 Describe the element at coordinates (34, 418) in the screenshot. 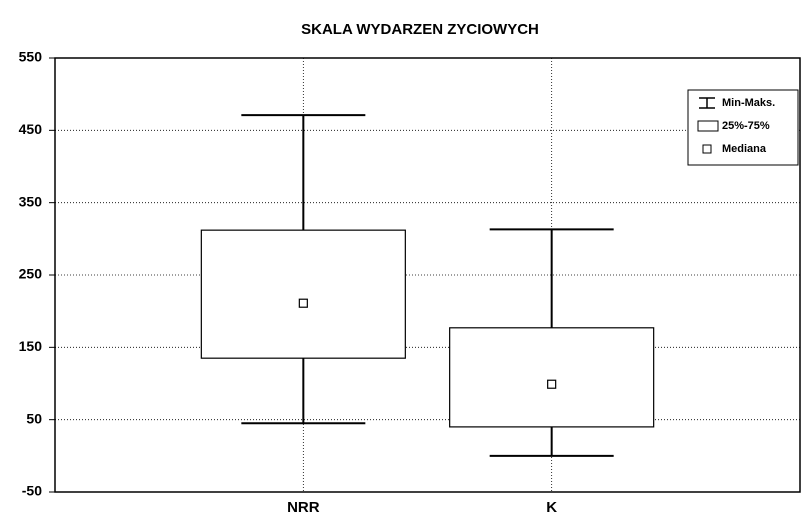

I see `y-tick-label: 50` at that location.